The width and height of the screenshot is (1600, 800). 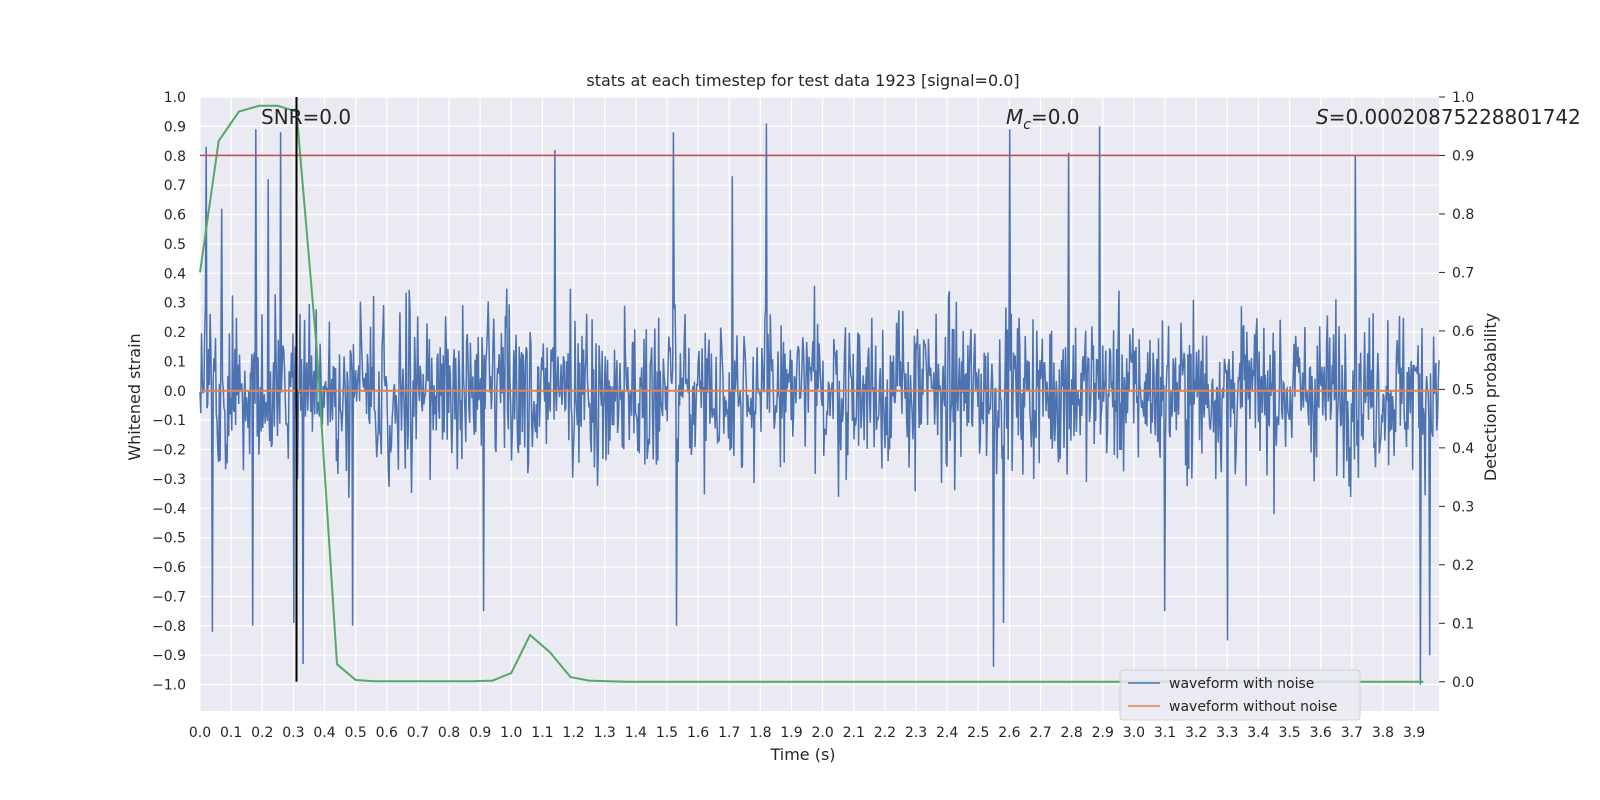 I want to click on y-tick-label: 0.7, so click(x=175, y=186).